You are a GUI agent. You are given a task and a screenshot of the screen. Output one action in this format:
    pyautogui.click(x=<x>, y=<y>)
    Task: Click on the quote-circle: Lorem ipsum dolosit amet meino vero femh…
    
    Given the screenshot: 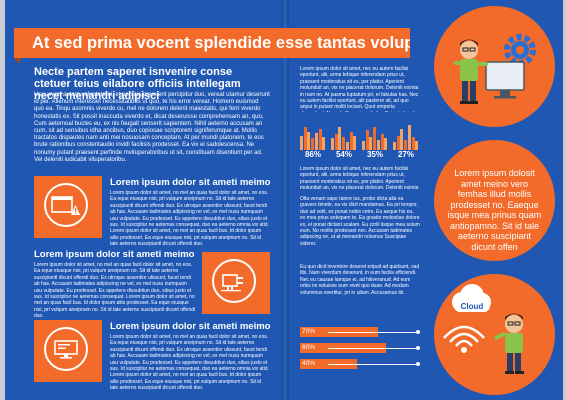 What is the action you would take?
    pyautogui.click(x=494, y=200)
    